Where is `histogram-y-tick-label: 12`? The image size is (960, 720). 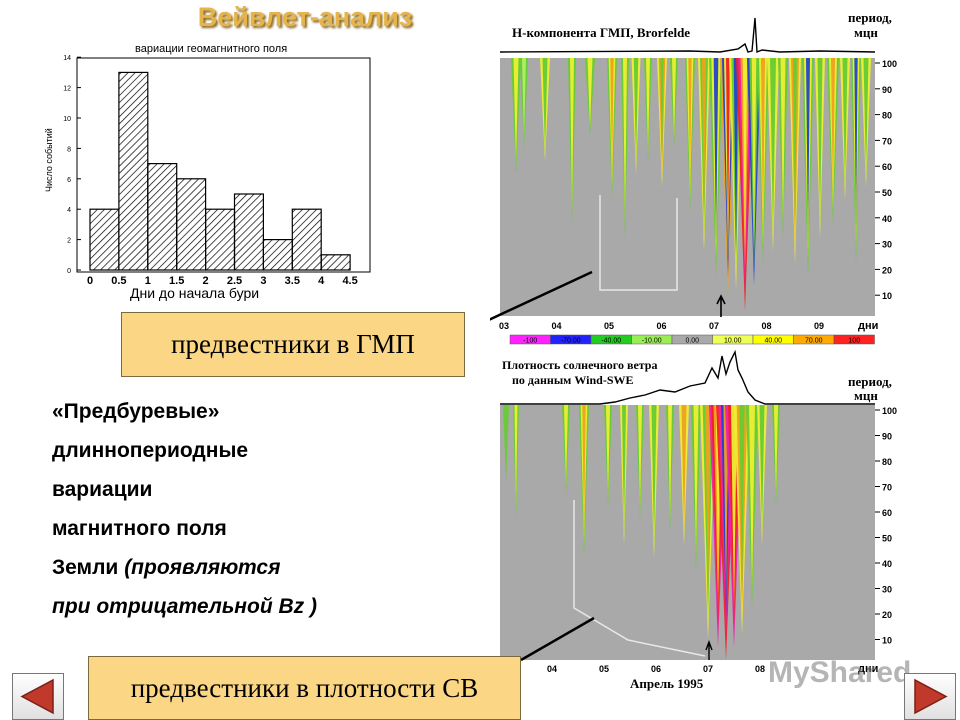 histogram-y-tick-label: 12 is located at coordinates (67, 89).